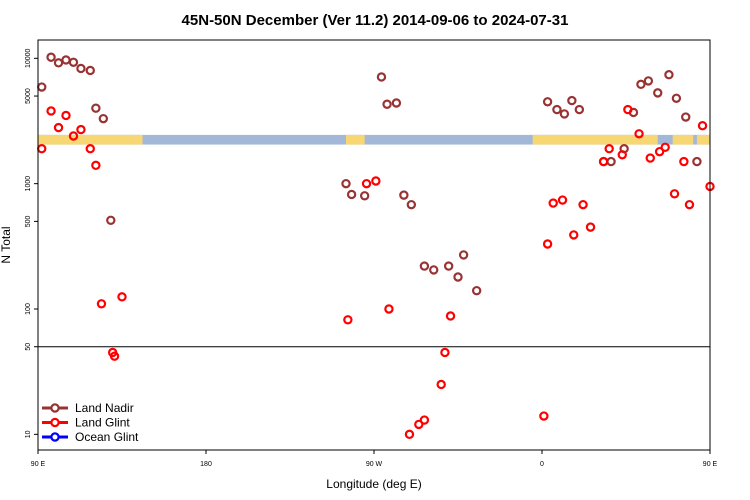 The height and width of the screenshot is (500, 750). Describe the element at coordinates (374, 139) in the screenshot. I see `land-ocean-band` at that location.